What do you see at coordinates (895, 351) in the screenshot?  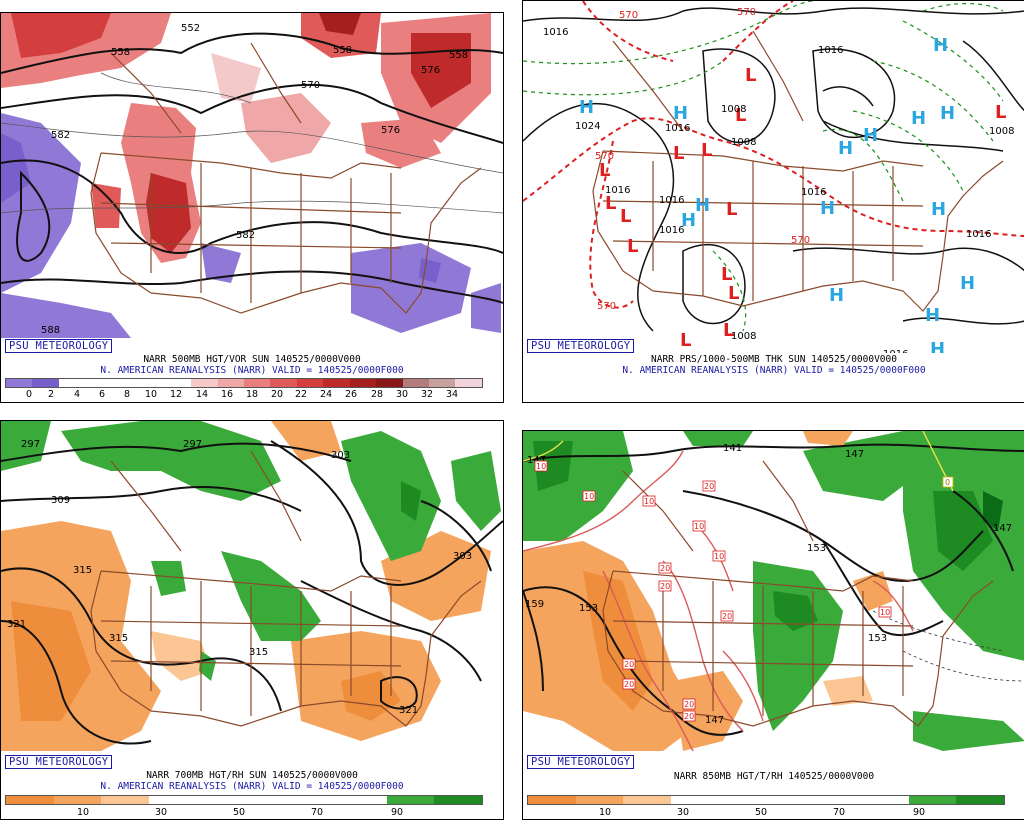 I see `label-1016-h: 1016` at bounding box center [895, 351].